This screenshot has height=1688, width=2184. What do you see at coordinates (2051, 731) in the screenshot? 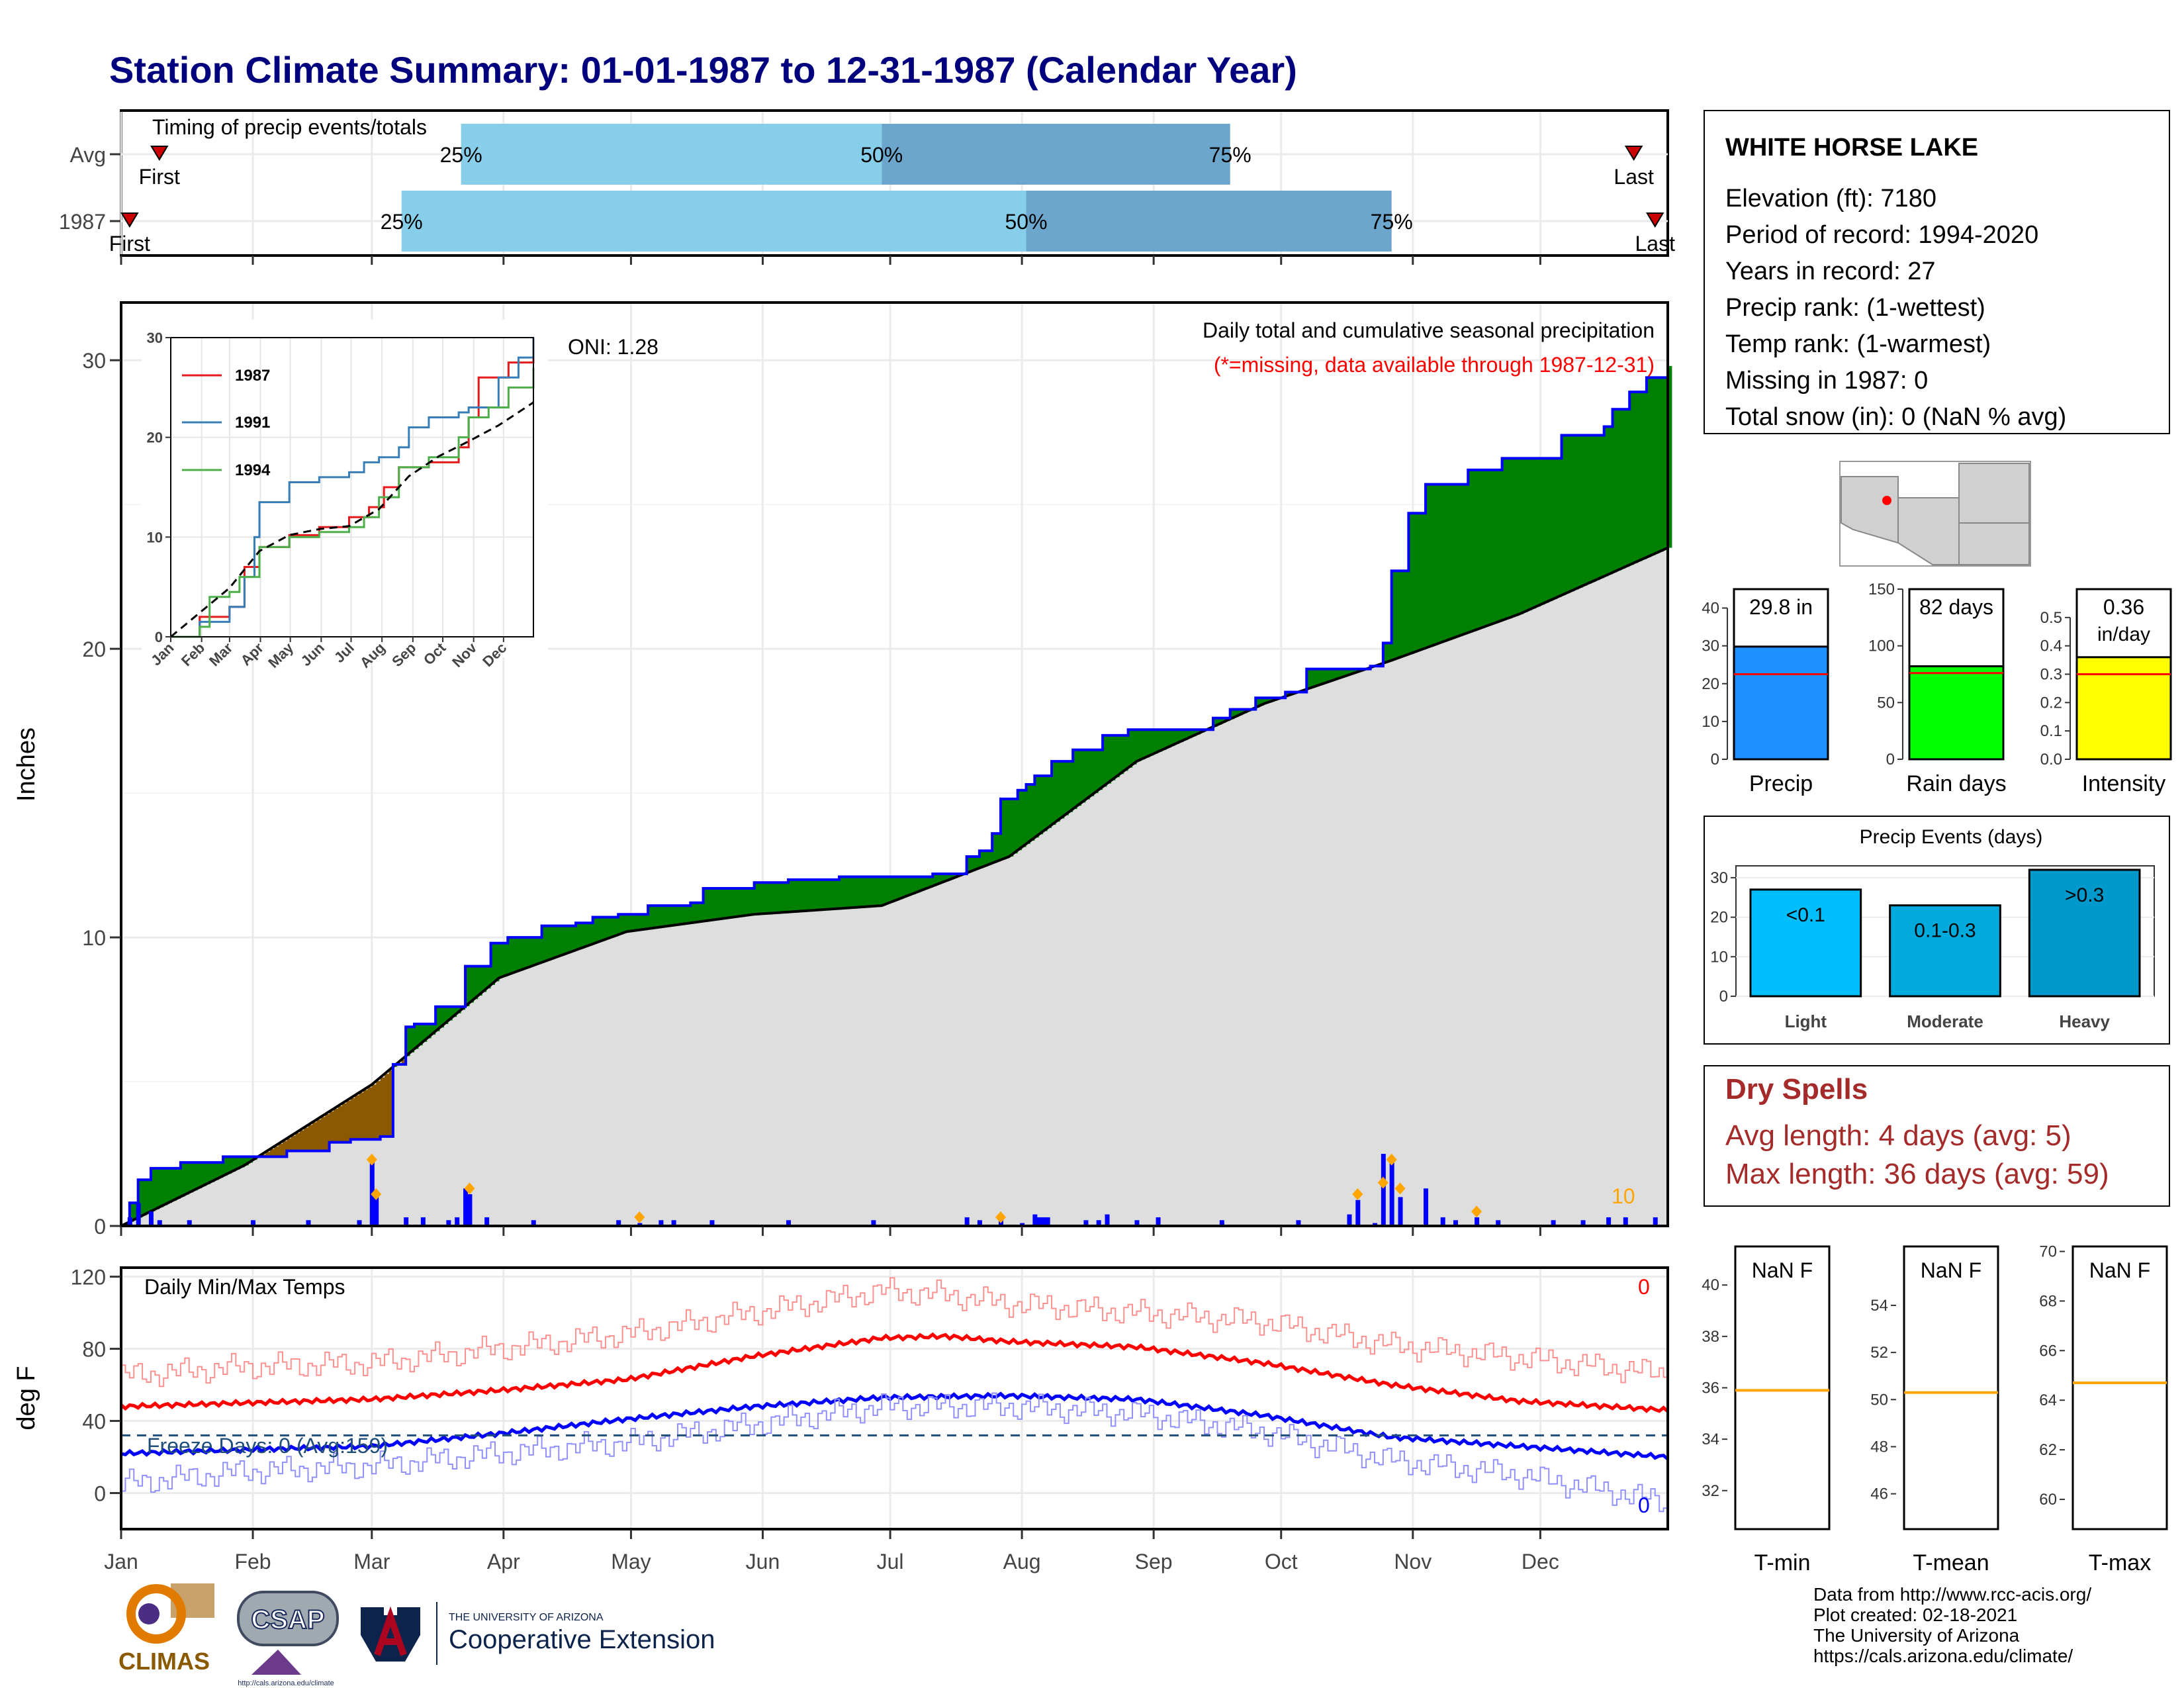
I see `intensity-ytick-label: 0.1` at bounding box center [2051, 731].